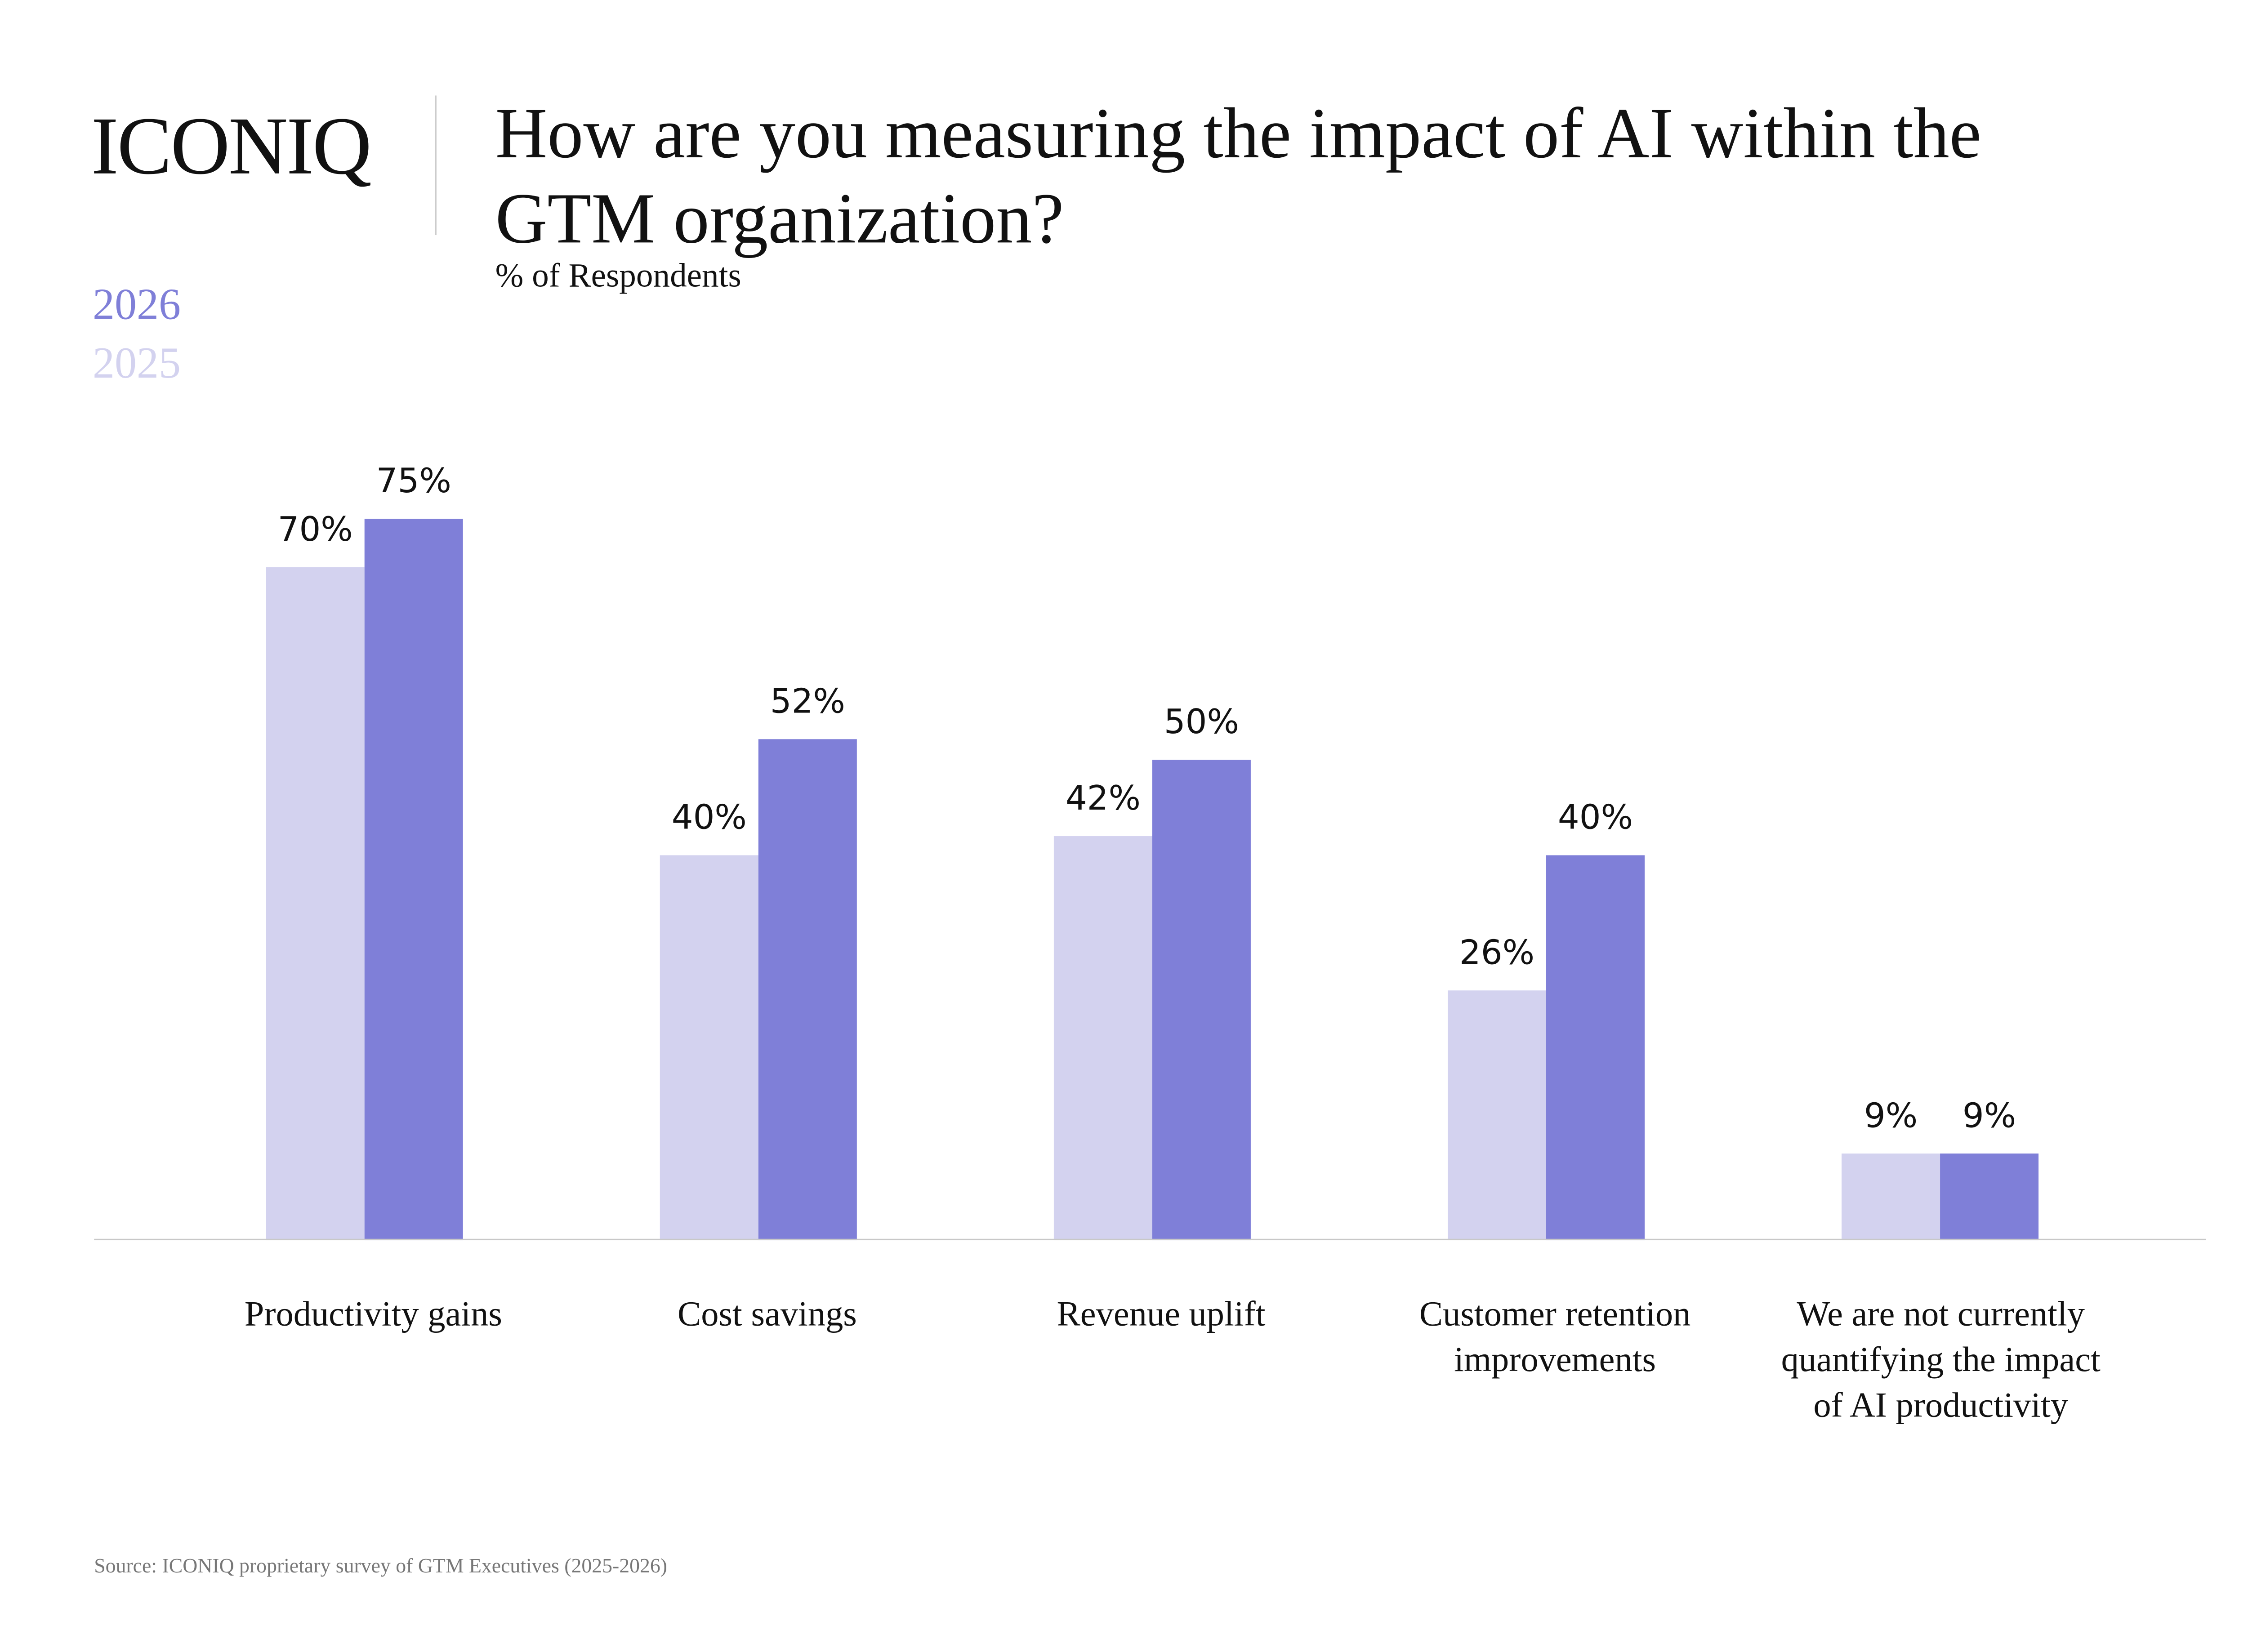 The width and height of the screenshot is (2248, 1652). What do you see at coordinates (618, 276) in the screenshot?
I see `chart-subtitle: % of Respondents` at bounding box center [618, 276].